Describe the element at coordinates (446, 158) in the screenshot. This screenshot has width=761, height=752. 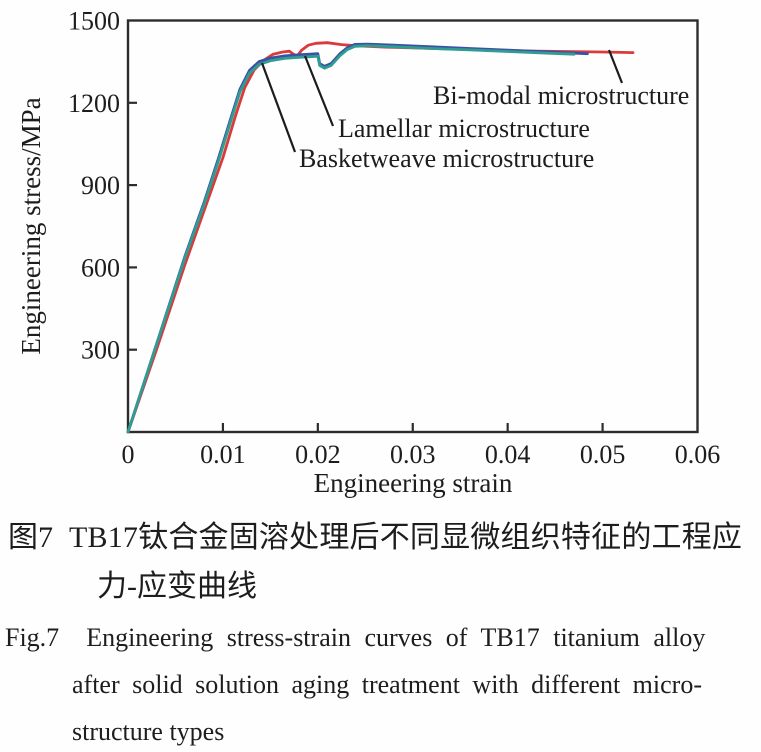
I see `annotation-label-basketweave: Basketweave microstructure` at that location.